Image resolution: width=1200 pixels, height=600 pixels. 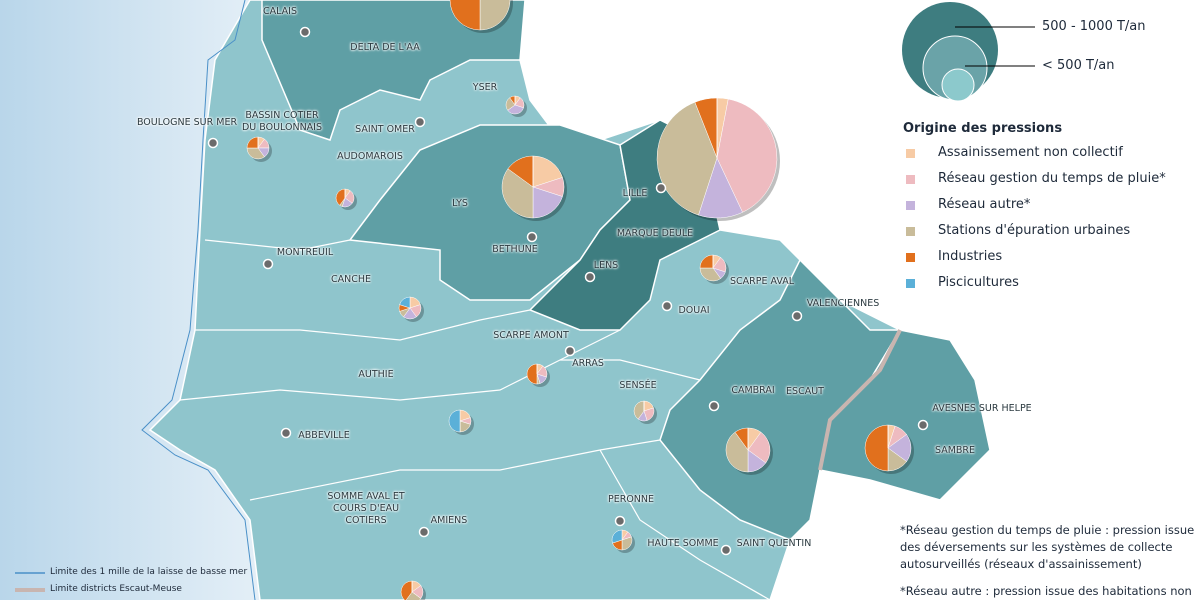 What do you see at coordinates (460, 203) in the screenshot?
I see `region-label: LYS` at bounding box center [460, 203].